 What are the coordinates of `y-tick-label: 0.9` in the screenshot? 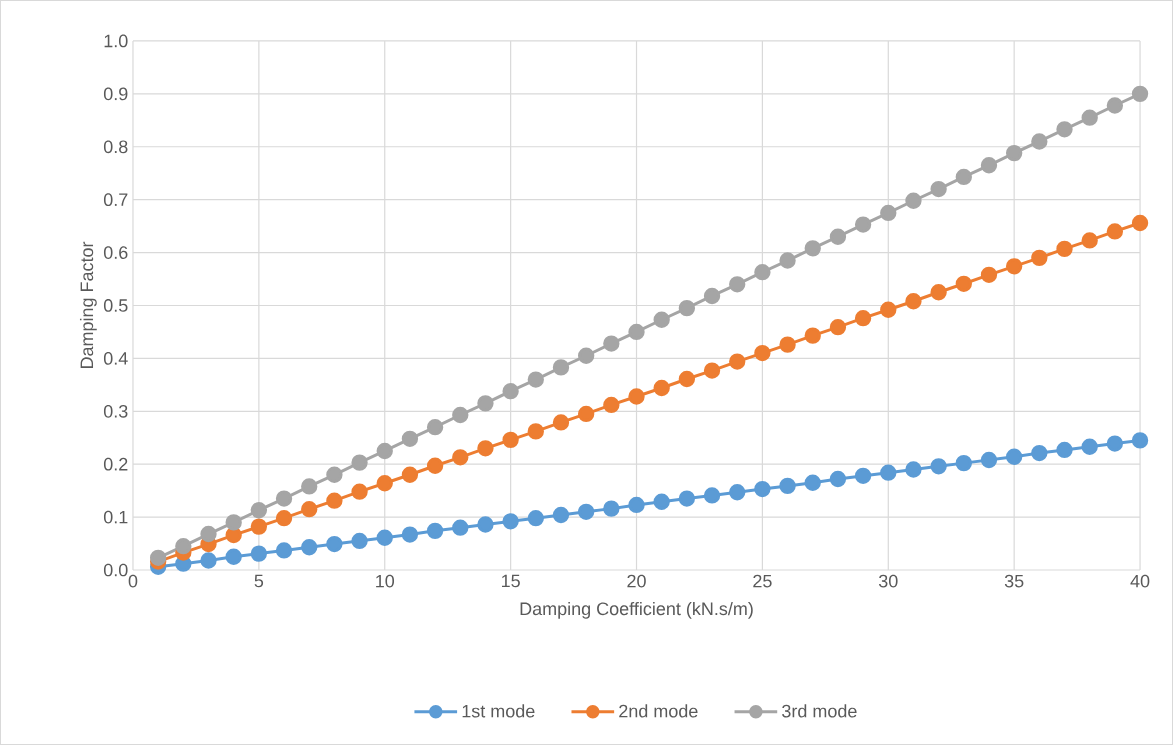 It's located at (115, 94).